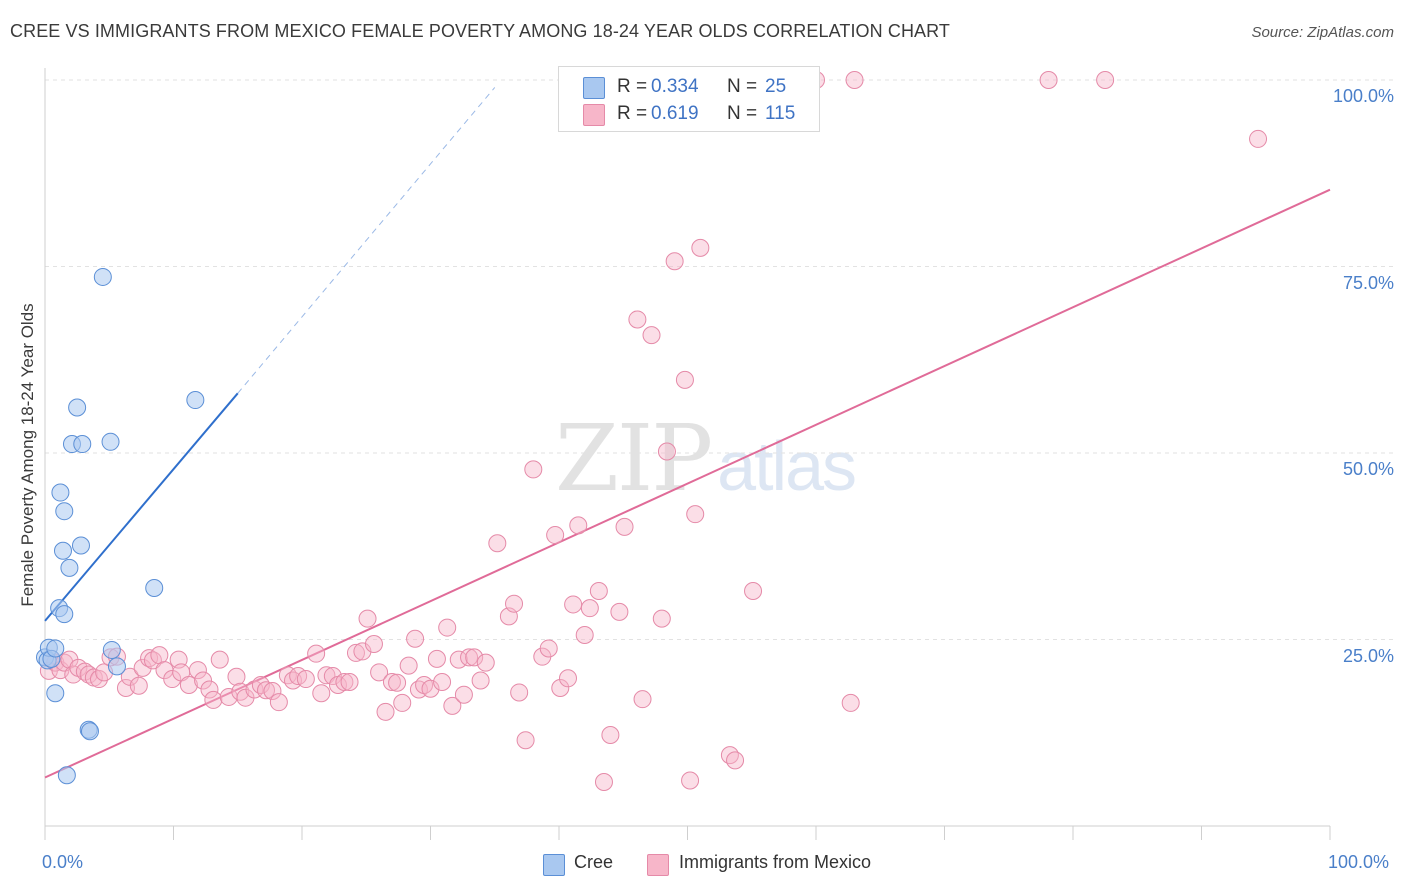 The width and height of the screenshot is (1406, 892). I want to click on series-legend-label-mexico: Immigrants from Mexico, so click(775, 862).